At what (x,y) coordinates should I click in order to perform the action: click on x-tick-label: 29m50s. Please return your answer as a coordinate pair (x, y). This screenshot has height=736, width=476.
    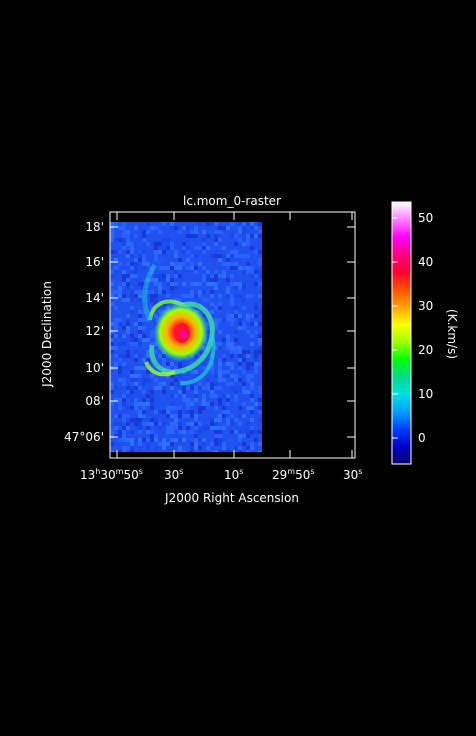
    Looking at the image, I should click on (293, 474).